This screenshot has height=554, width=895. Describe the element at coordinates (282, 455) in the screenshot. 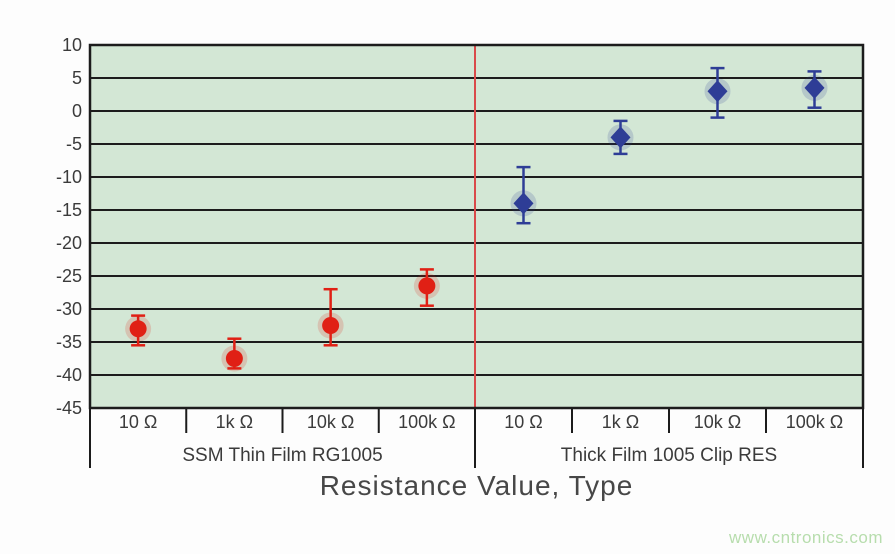

I see `group-label: SSM Thin Film RG1005` at that location.